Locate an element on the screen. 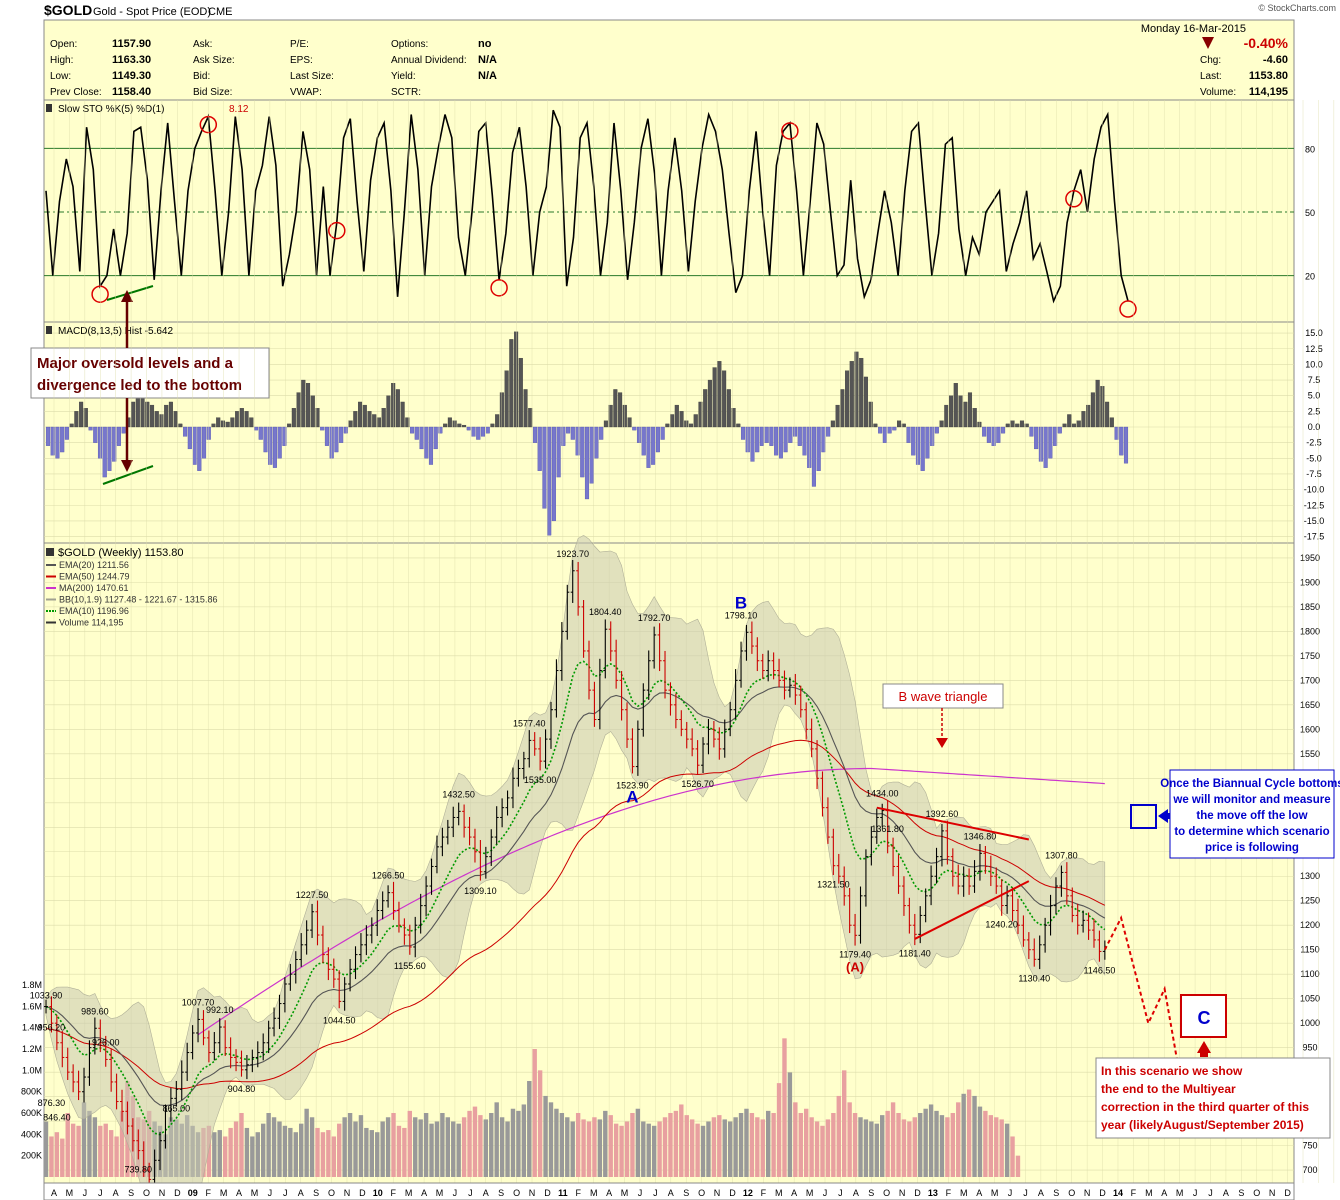 This screenshot has width=1340, height=1200. macd-tick: -7.5 is located at coordinates (1314, 474).